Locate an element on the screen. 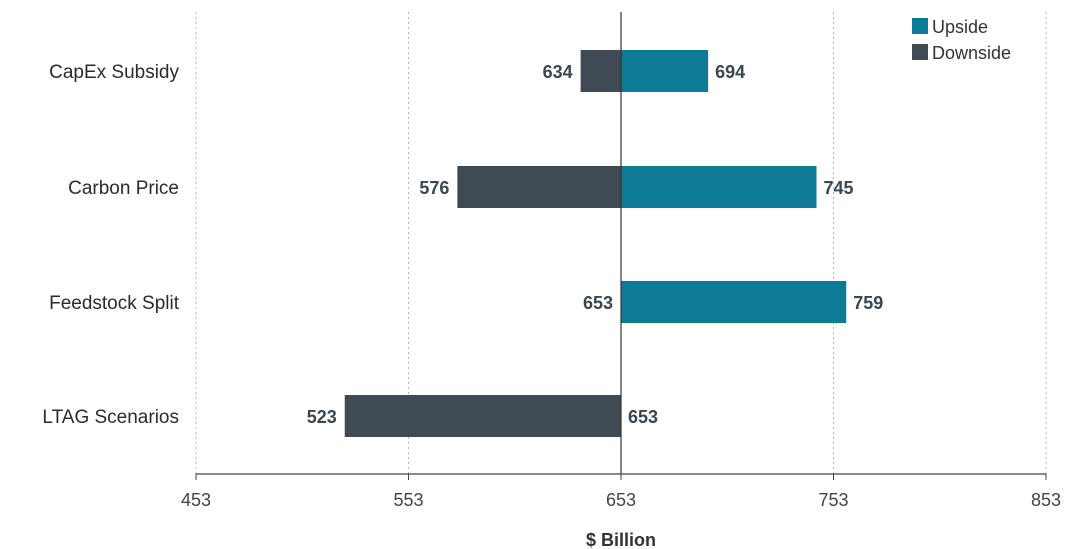 The image size is (1066, 549). category-label: Feedstock Split is located at coordinates (114, 303).